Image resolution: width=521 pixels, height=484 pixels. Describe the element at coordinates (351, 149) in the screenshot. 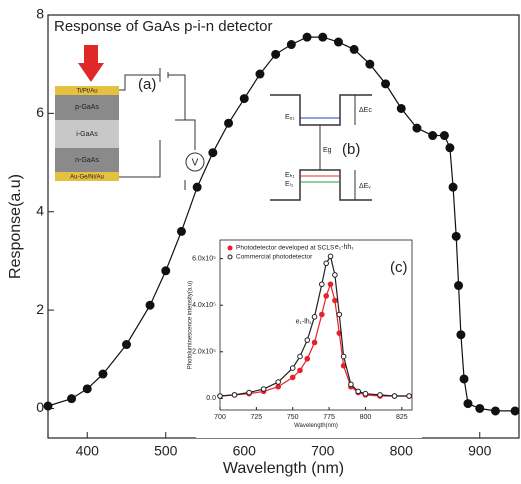

I see `inset-label: (b)` at that location.